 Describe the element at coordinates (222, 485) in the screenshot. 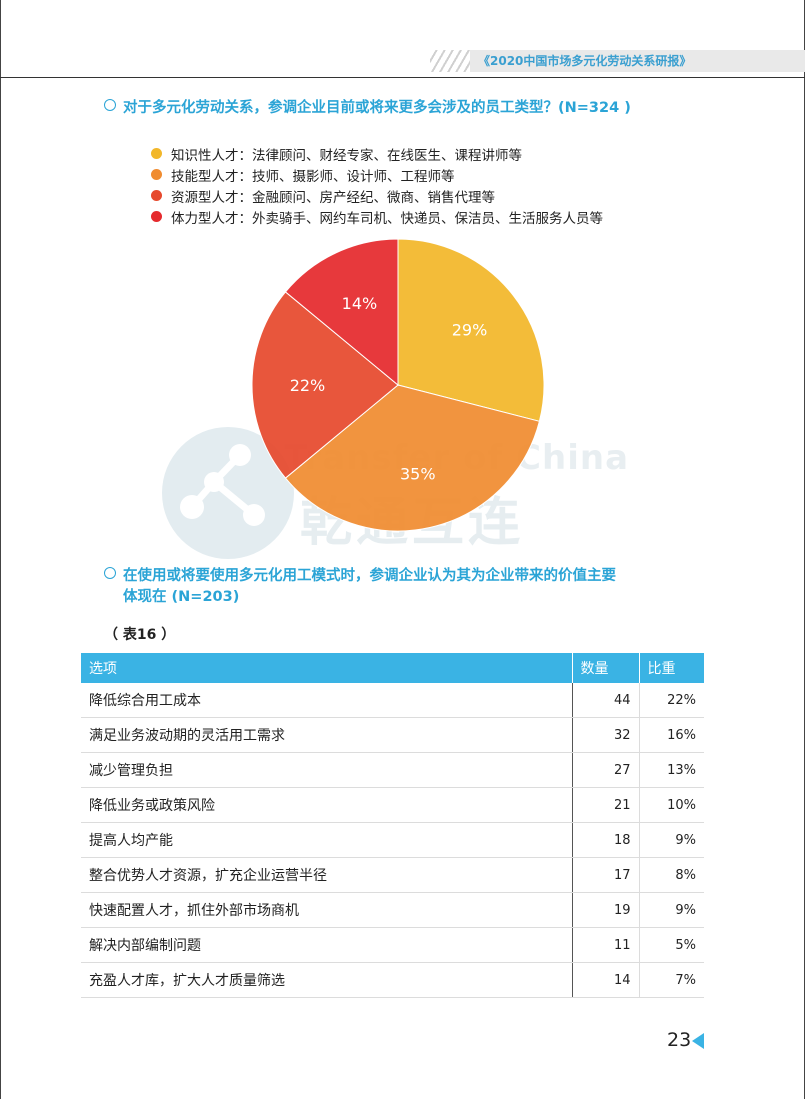

I see `molecule-icon` at that location.